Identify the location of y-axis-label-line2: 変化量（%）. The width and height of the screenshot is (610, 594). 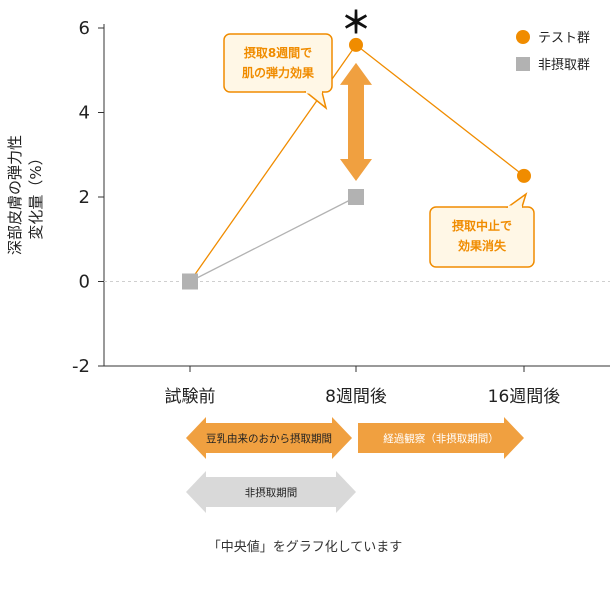
(36, 194).